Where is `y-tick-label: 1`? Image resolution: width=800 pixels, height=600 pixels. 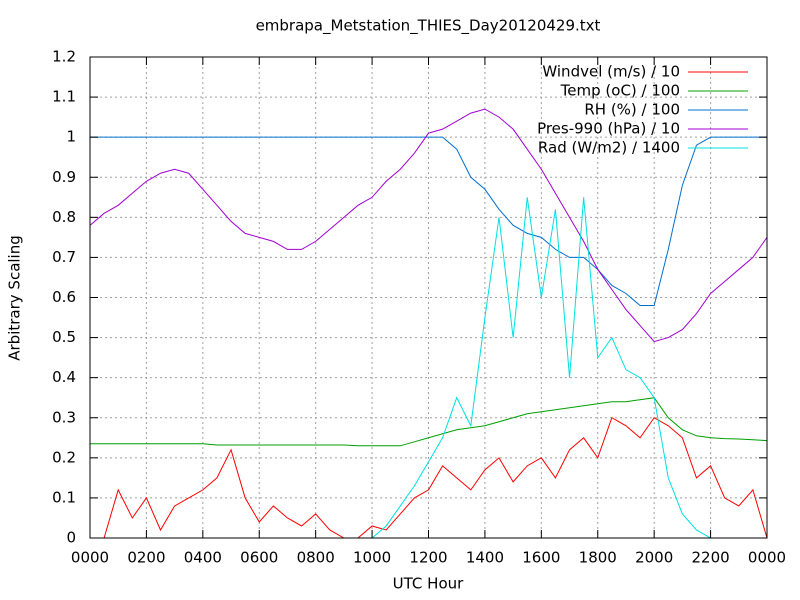
y-tick-label: 1 is located at coordinates (71, 137).